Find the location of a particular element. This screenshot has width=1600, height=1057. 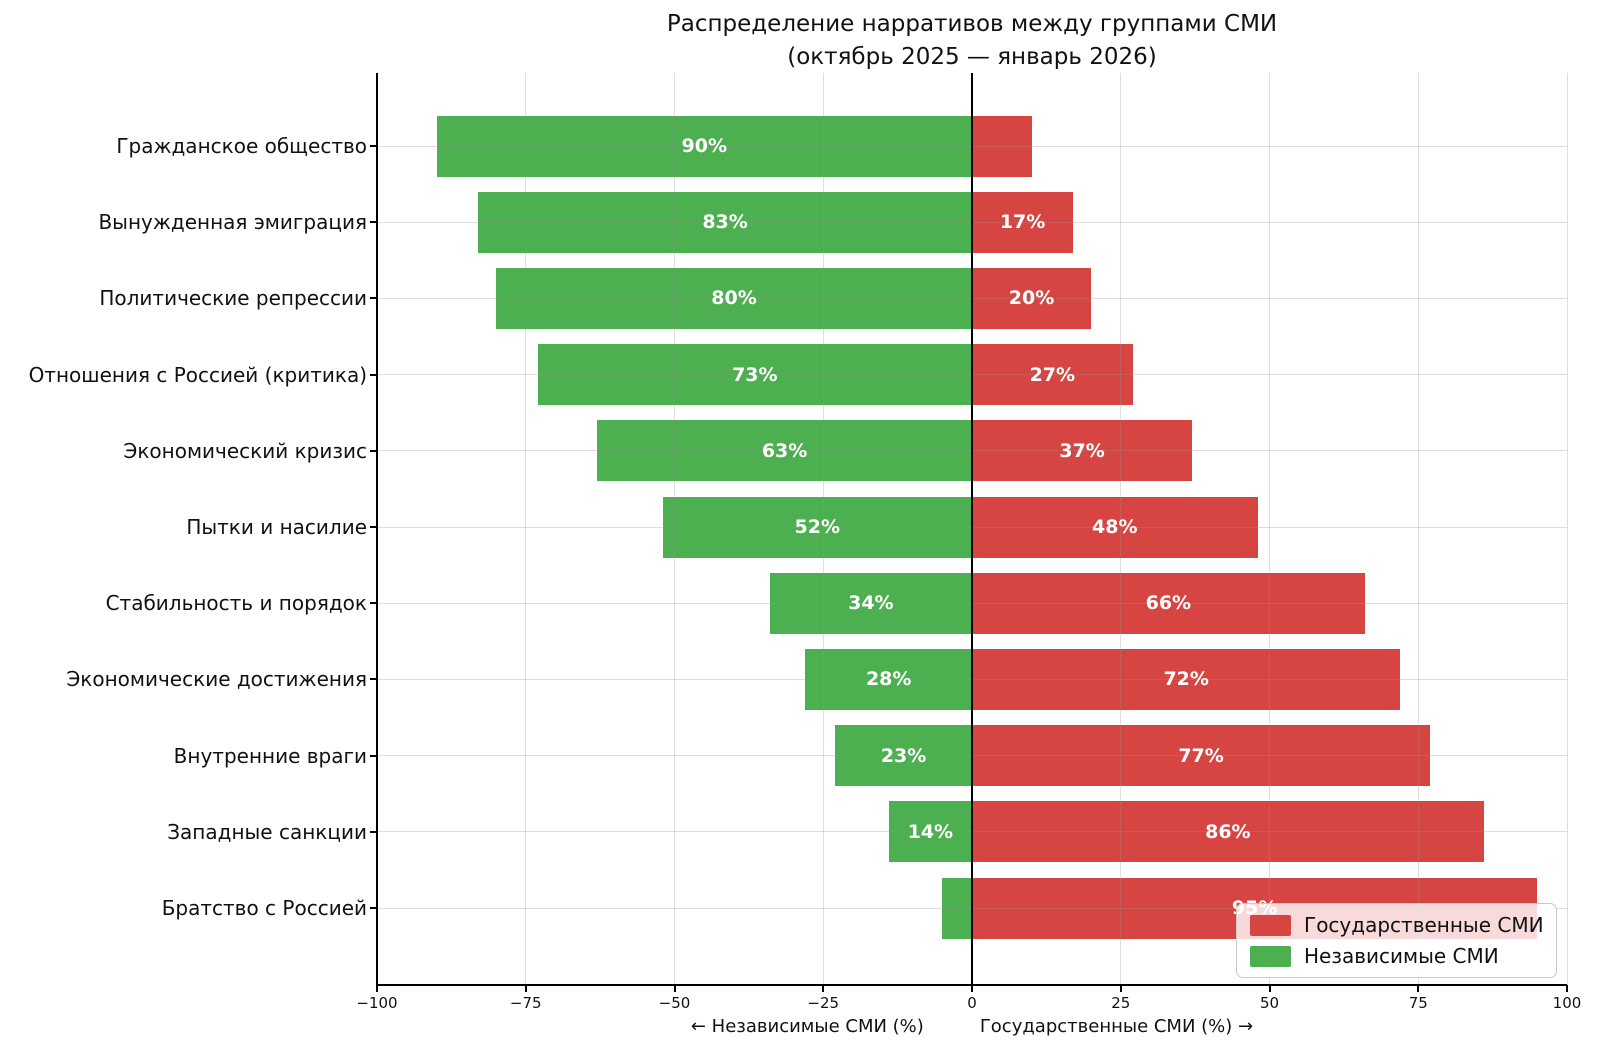

bar-value-label: 37% is located at coordinates (1082, 450).